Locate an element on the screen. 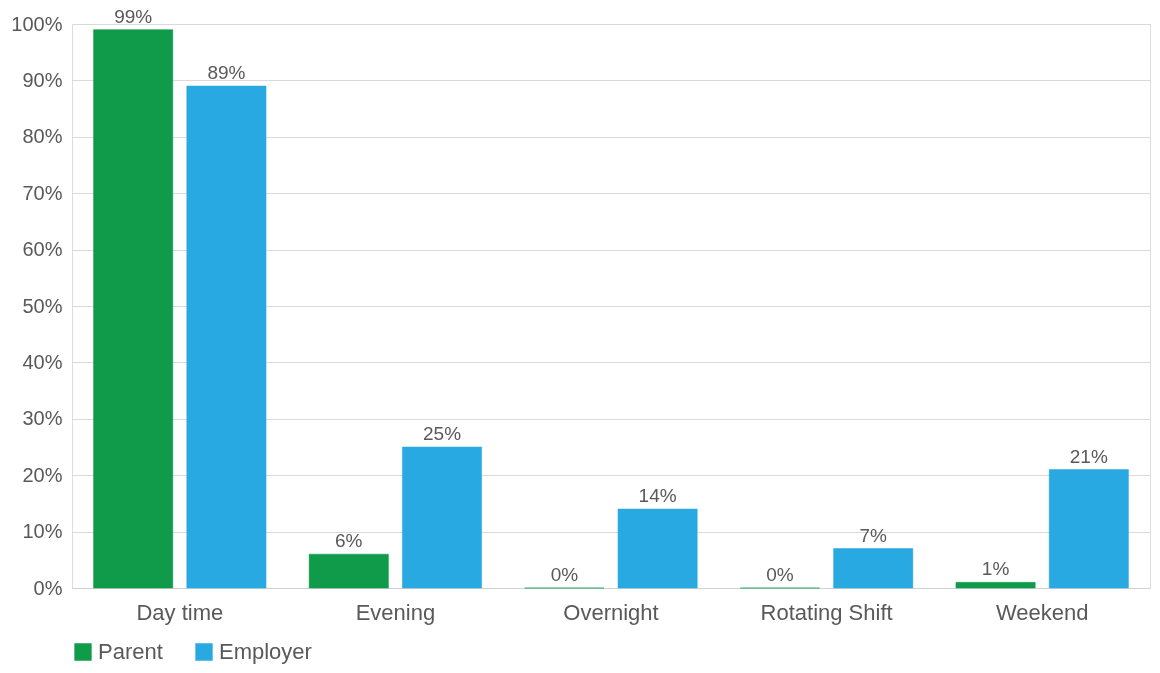 The height and width of the screenshot is (673, 1160). x-tick-label: Day time is located at coordinates (180, 612).